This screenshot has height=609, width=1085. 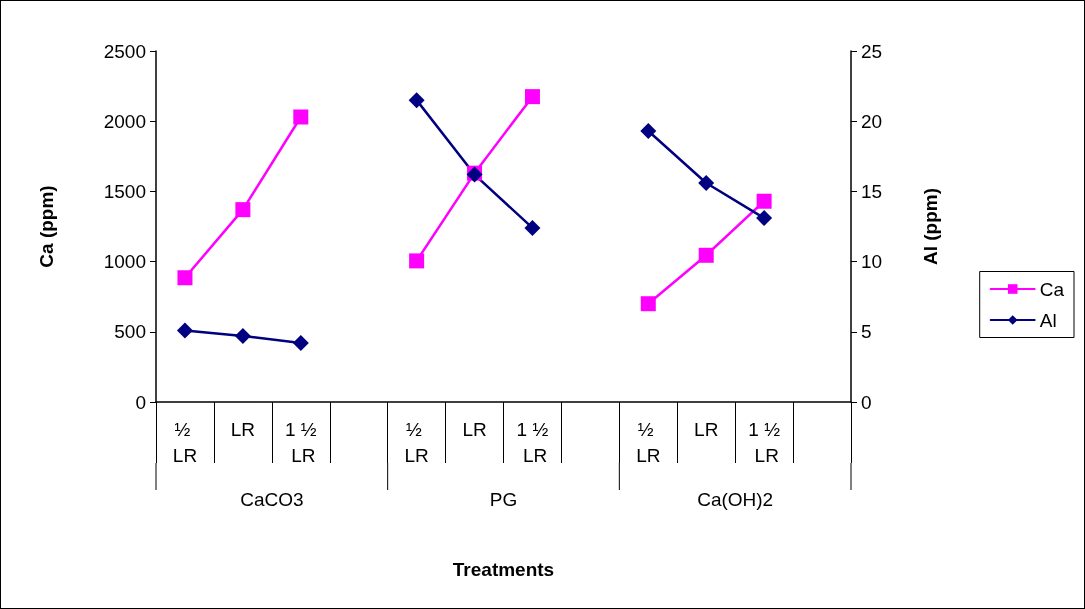 I want to click on y-axis-title: Ca (ppm), so click(x=46, y=226).